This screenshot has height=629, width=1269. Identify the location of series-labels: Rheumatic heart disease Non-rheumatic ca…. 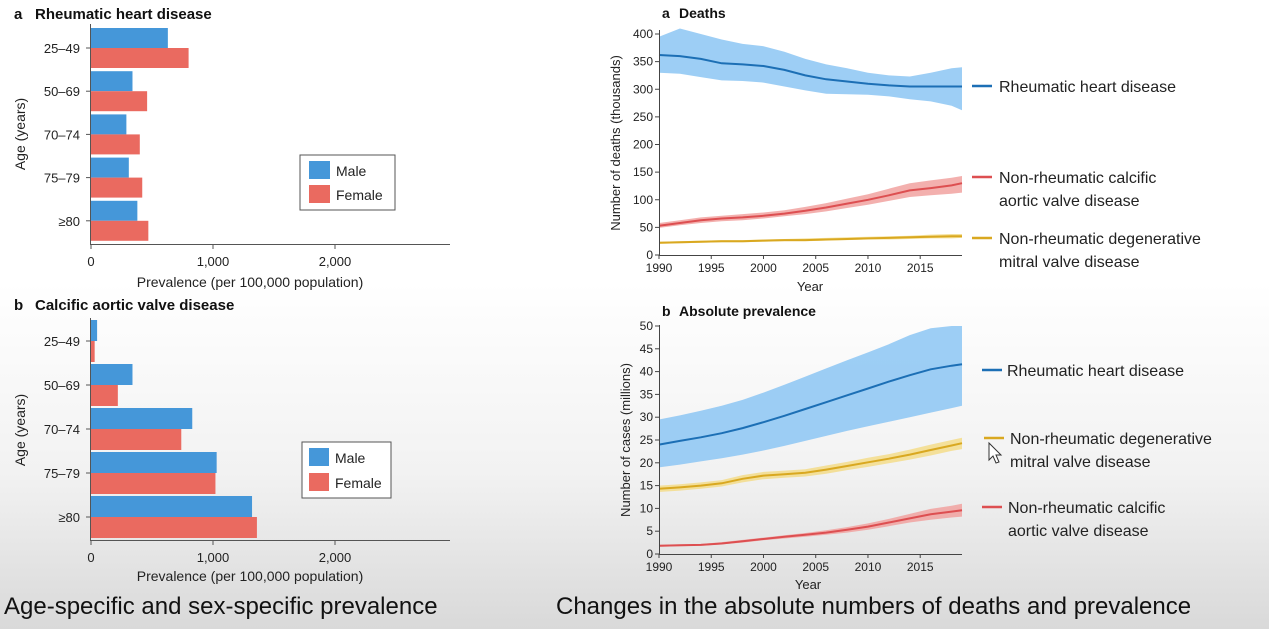
(1086, 175).